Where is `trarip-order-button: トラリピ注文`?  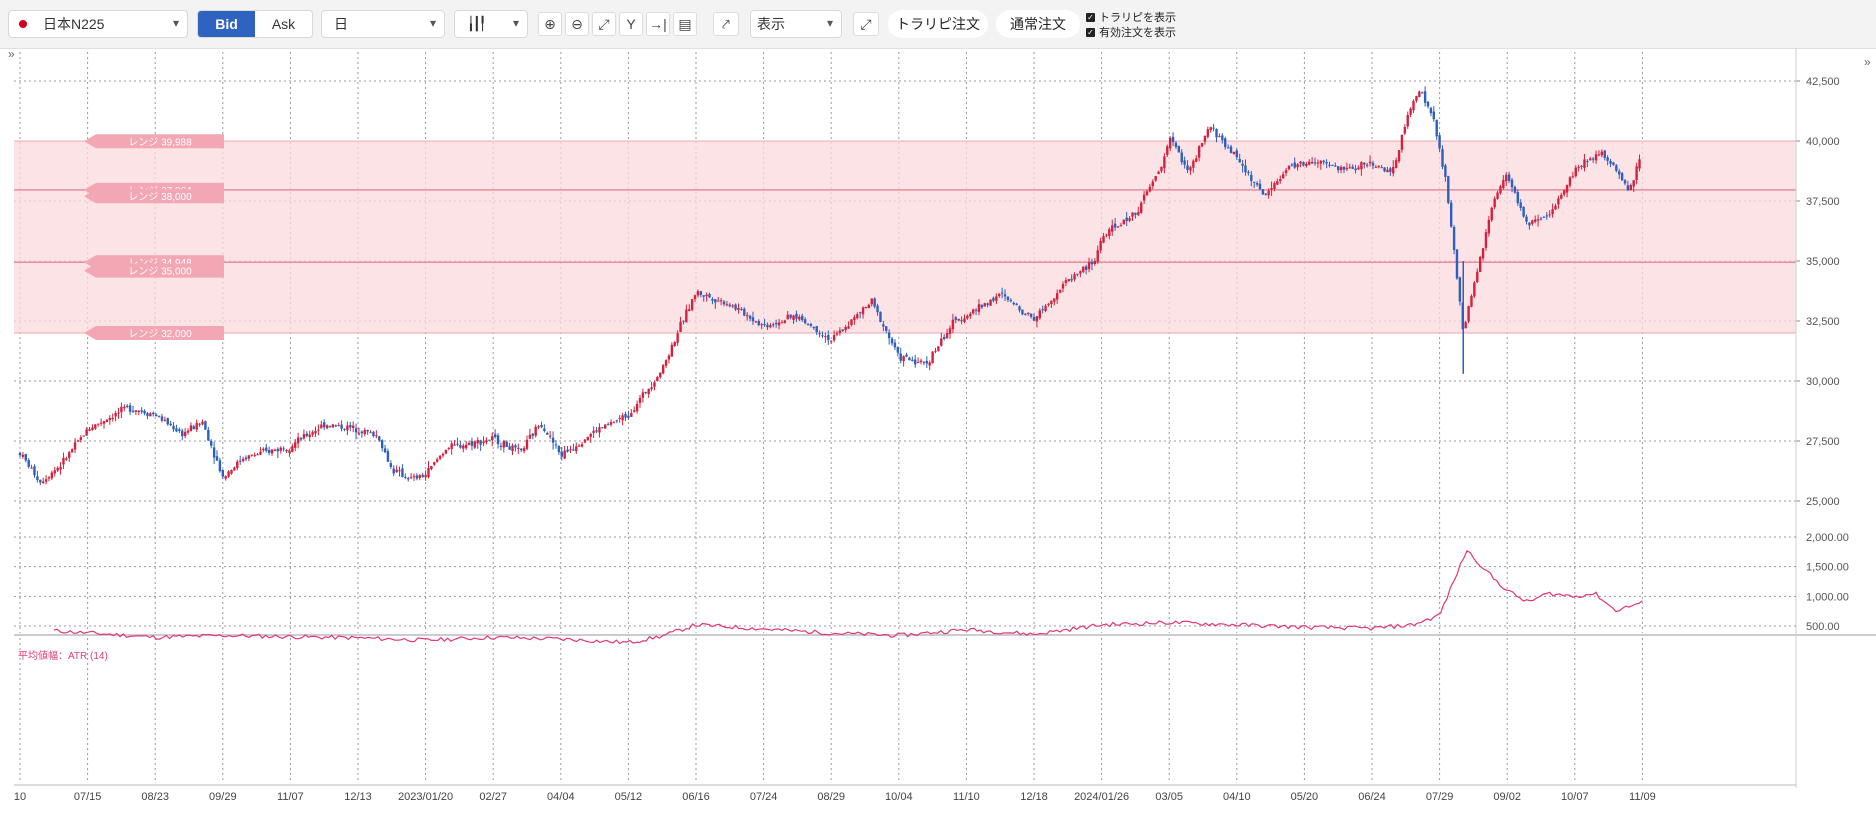
trarip-order-button: トラリピ注文 is located at coordinates (938, 24).